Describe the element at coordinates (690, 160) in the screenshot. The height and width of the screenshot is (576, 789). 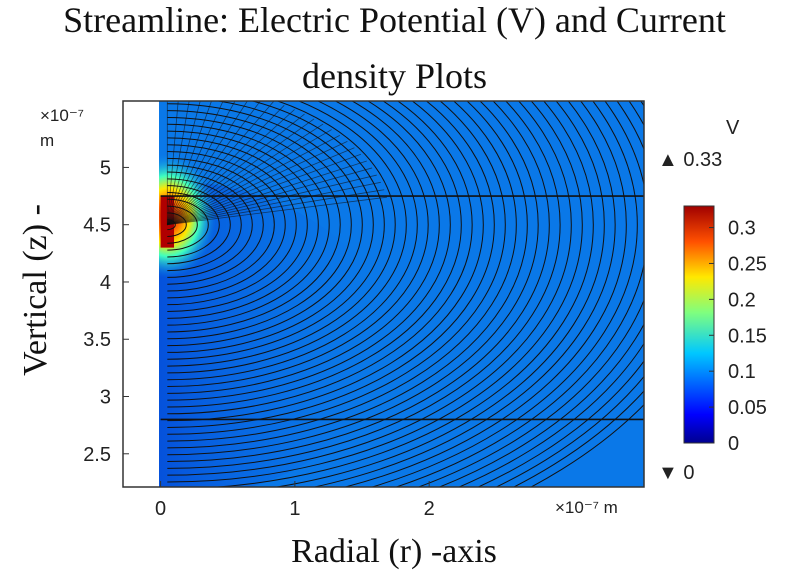
I see `colorbar-max-label: ▲ 0.33` at that location.